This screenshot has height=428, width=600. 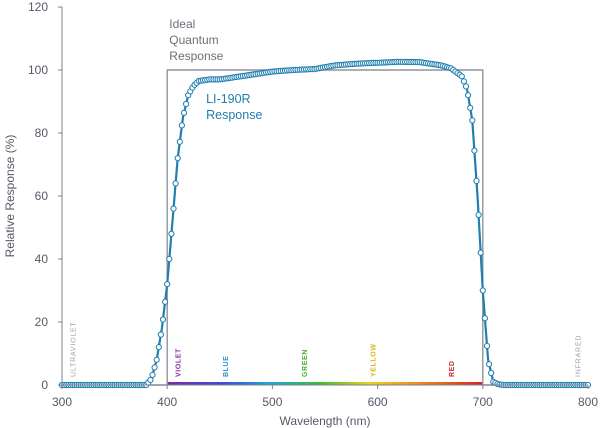 I want to click on li190r-response-label: LI-190R, so click(x=228, y=99).